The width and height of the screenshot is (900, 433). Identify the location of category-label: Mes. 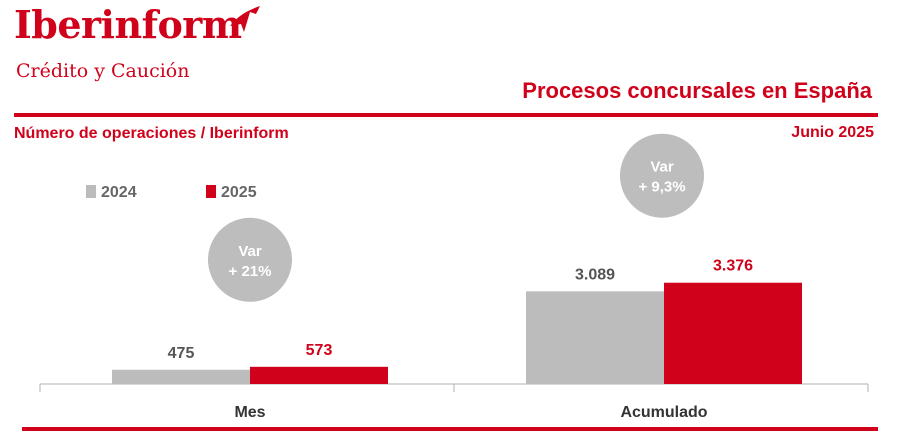
(249, 412).